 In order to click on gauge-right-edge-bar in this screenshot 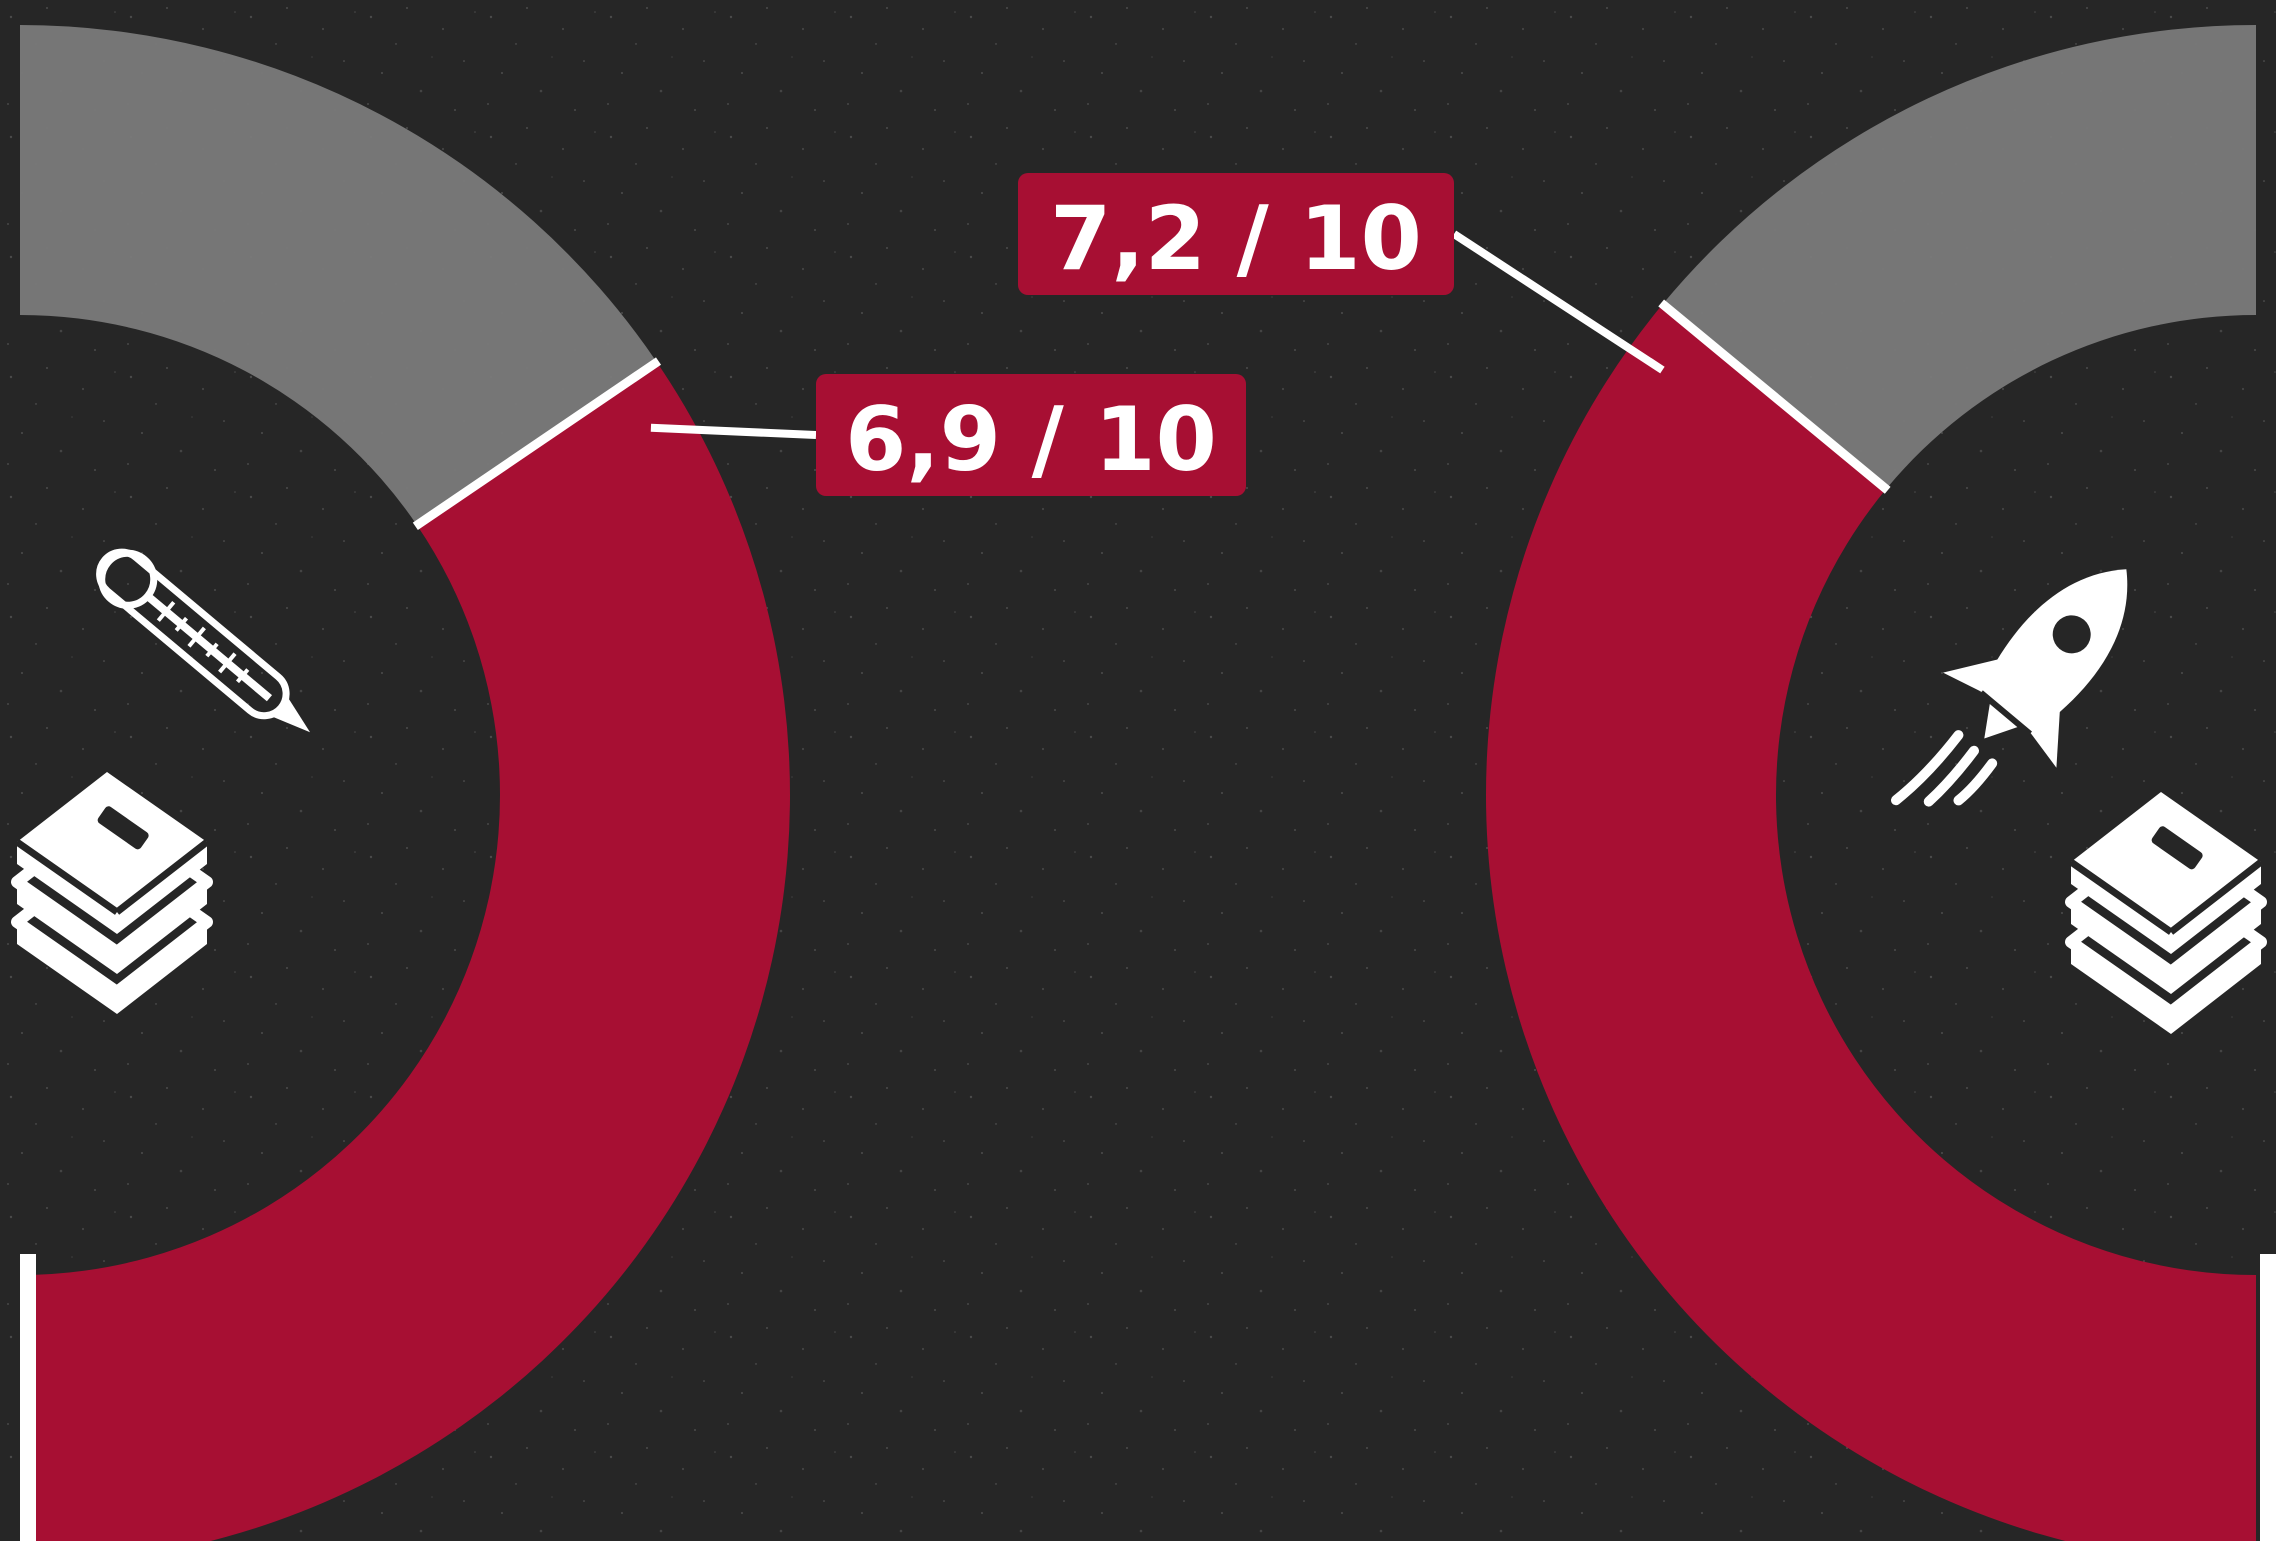, I will do `click(2268, 1397)`.